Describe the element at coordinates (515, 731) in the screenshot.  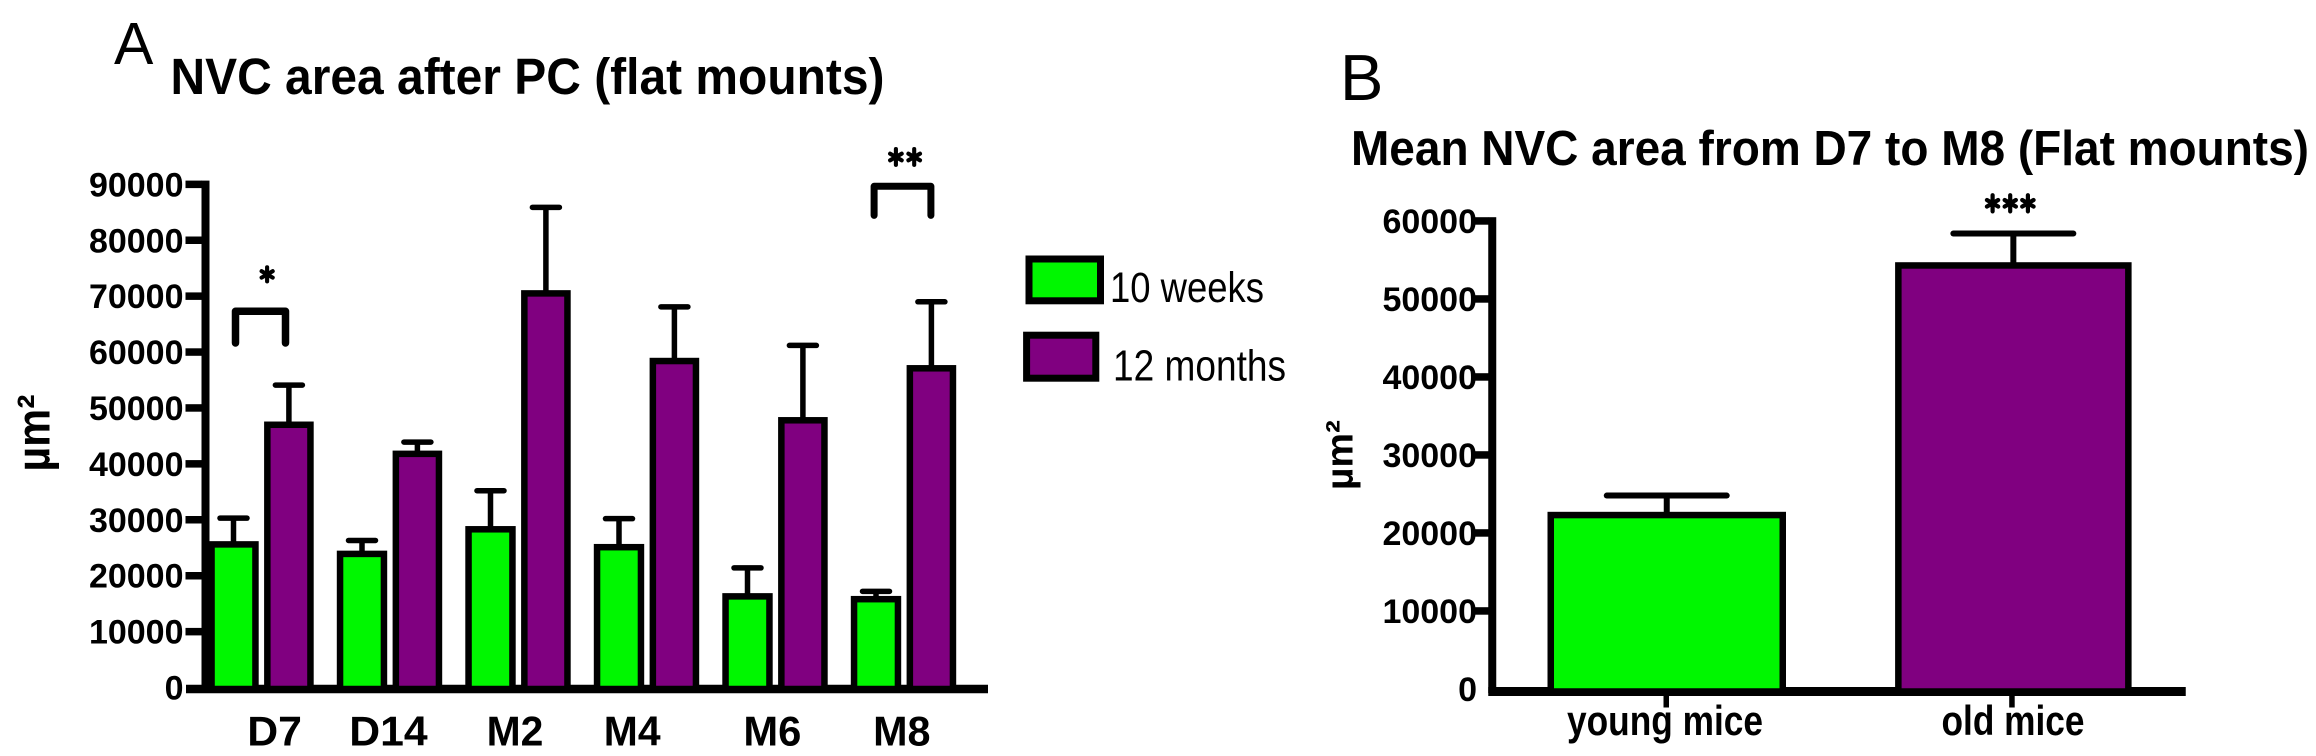
I see `svg-text: M2` at that location.